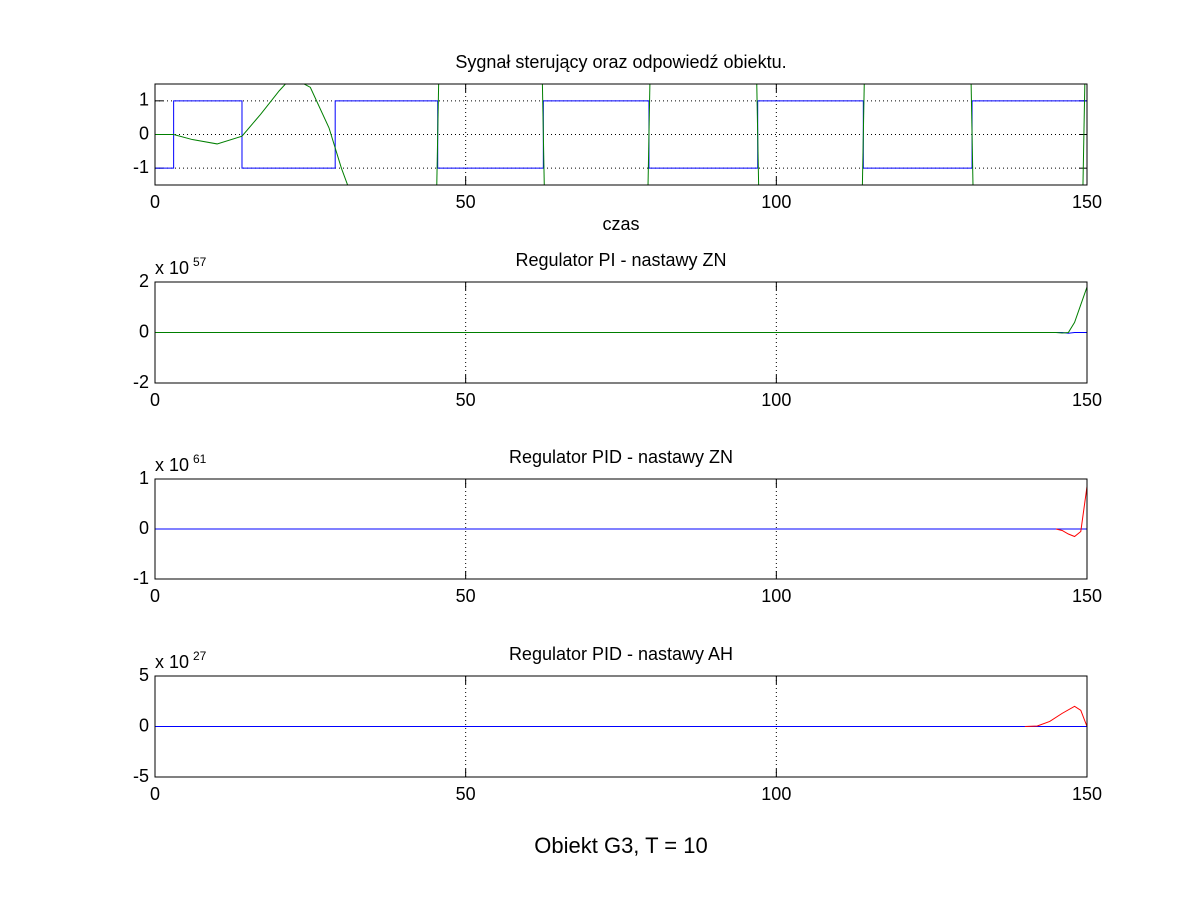 The width and height of the screenshot is (1201, 901). What do you see at coordinates (620, 260) in the screenshot?
I see `chart-title: Regulator PI - nastawy ZN` at bounding box center [620, 260].